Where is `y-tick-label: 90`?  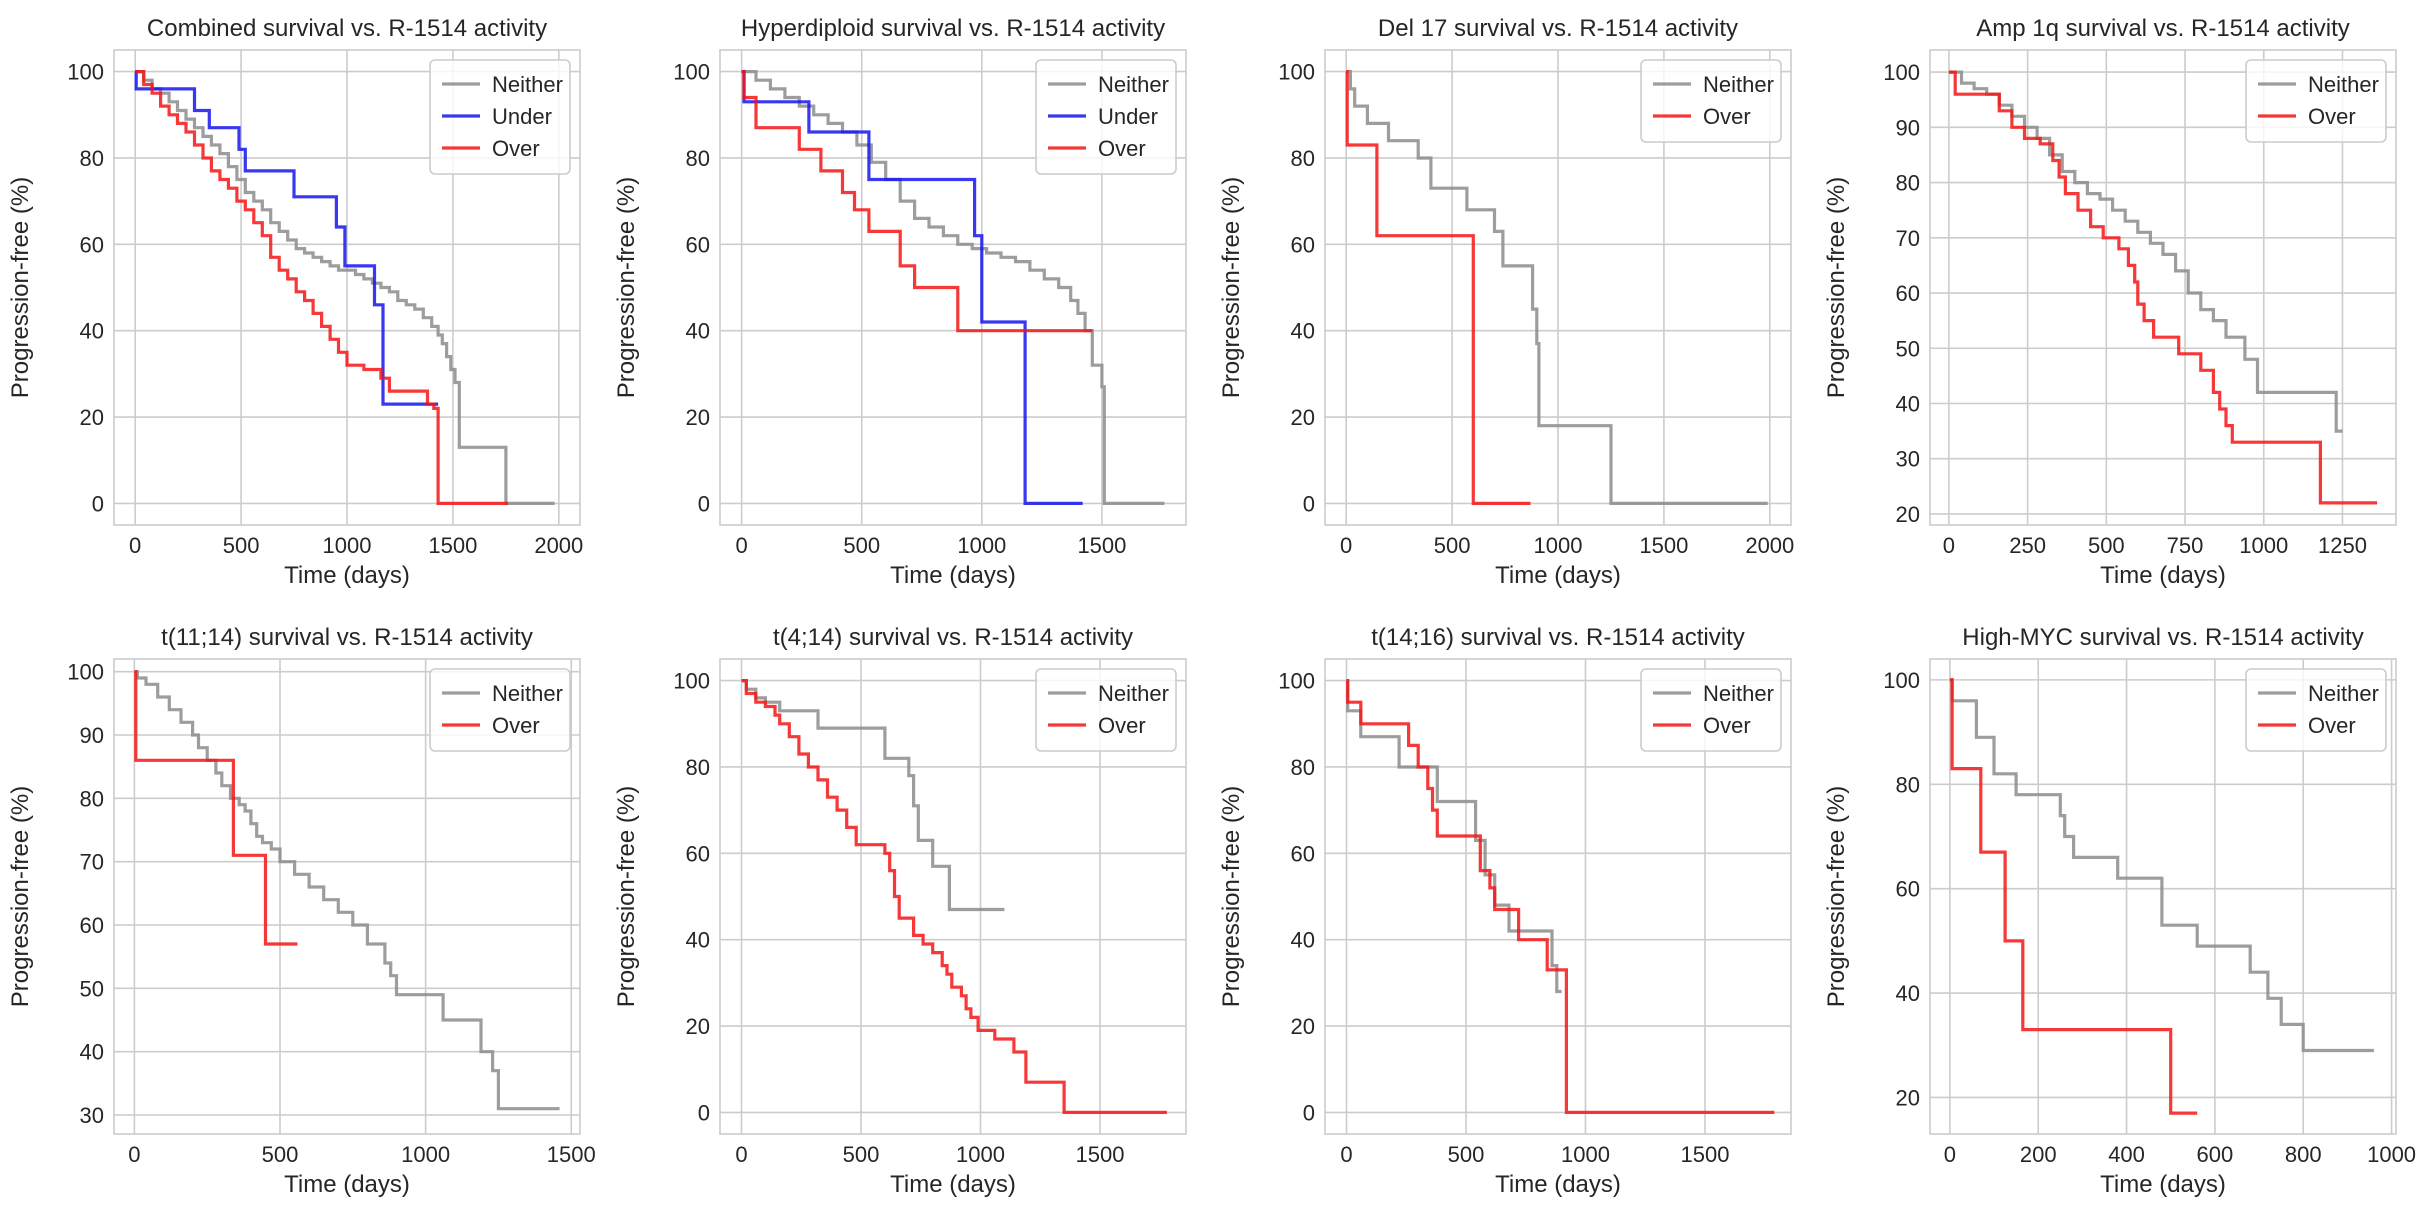
y-tick-label: 90 is located at coordinates (1908, 127).